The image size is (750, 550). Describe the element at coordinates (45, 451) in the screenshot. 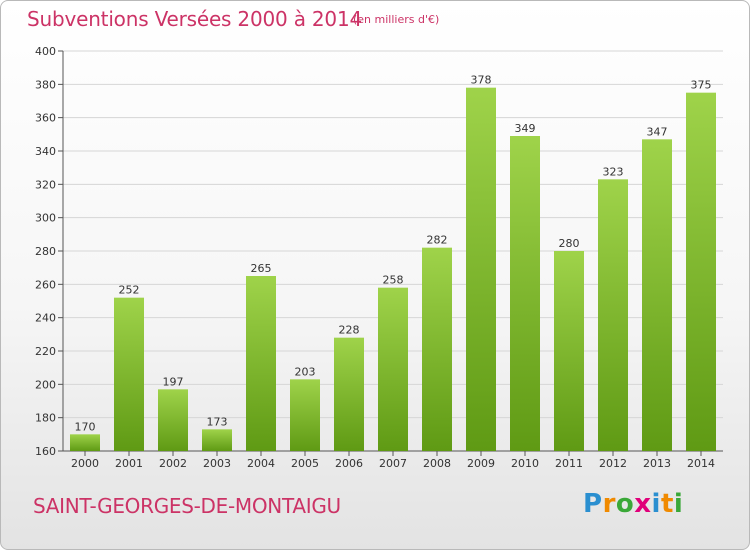

I see `y-tick-label: 160` at that location.